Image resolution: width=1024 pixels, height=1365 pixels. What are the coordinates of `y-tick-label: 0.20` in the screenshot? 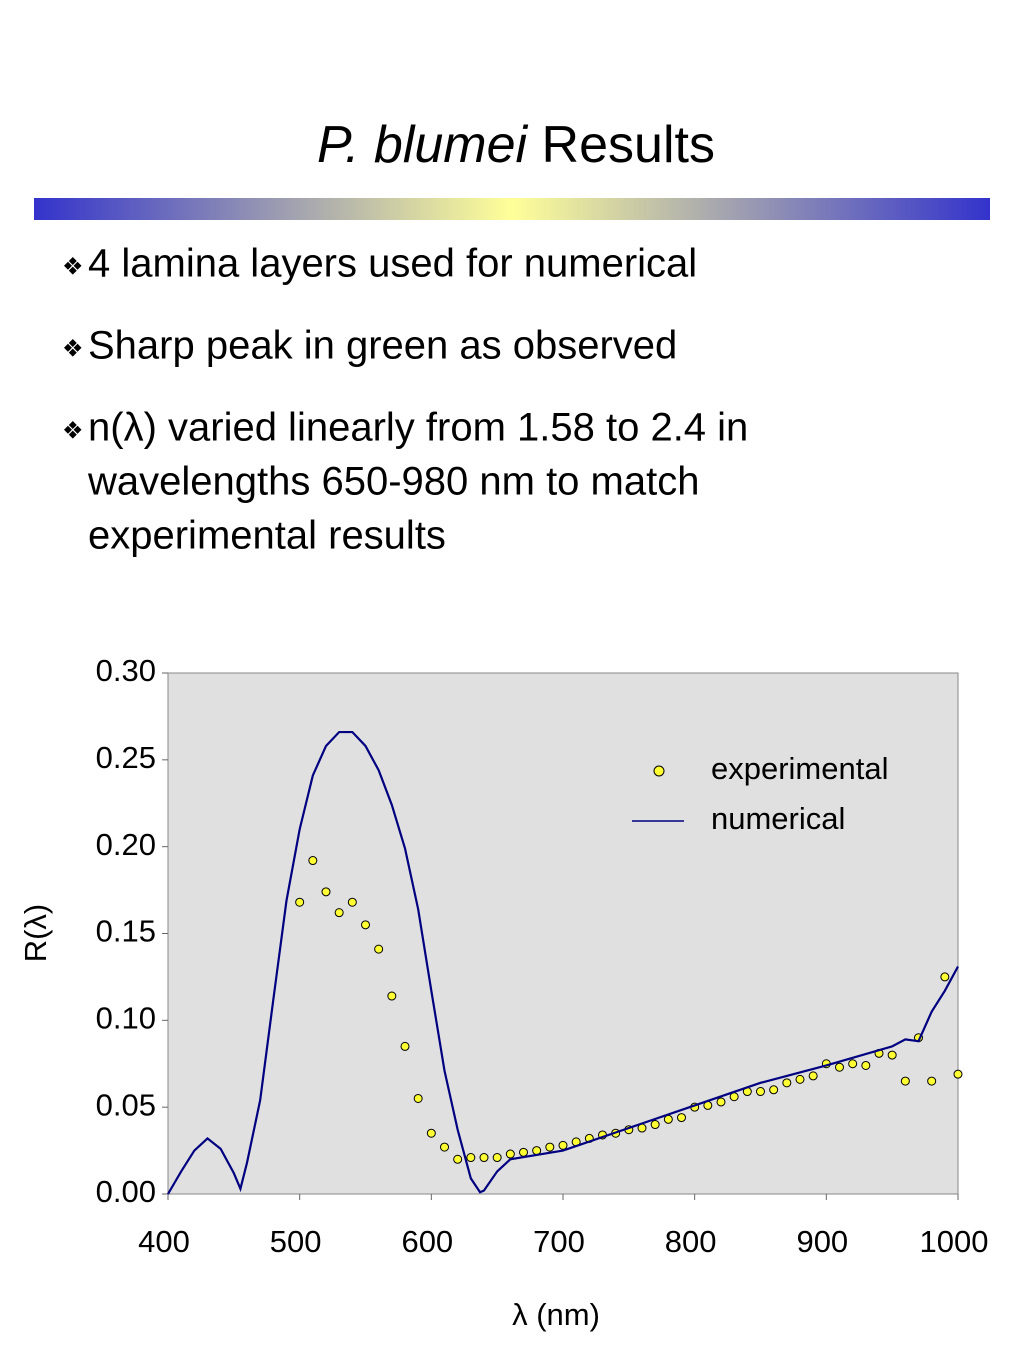 It's located at (126, 844).